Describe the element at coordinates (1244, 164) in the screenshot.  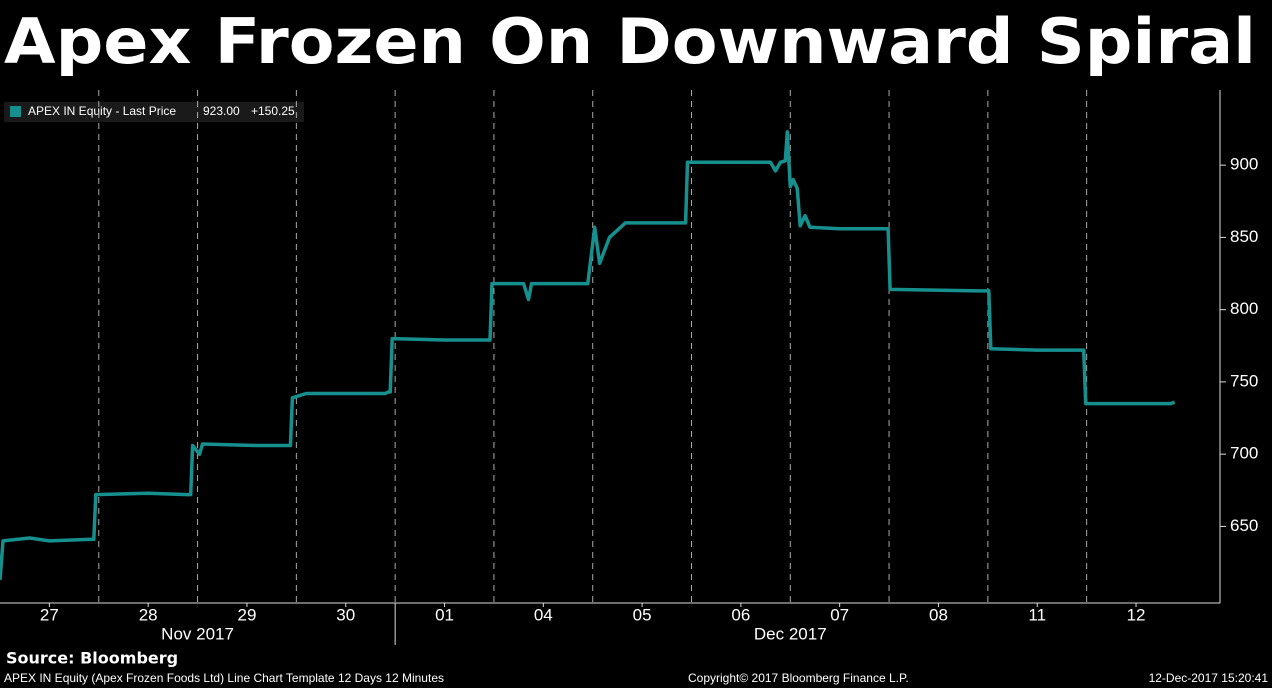
I see `y-tick-label: 900` at that location.